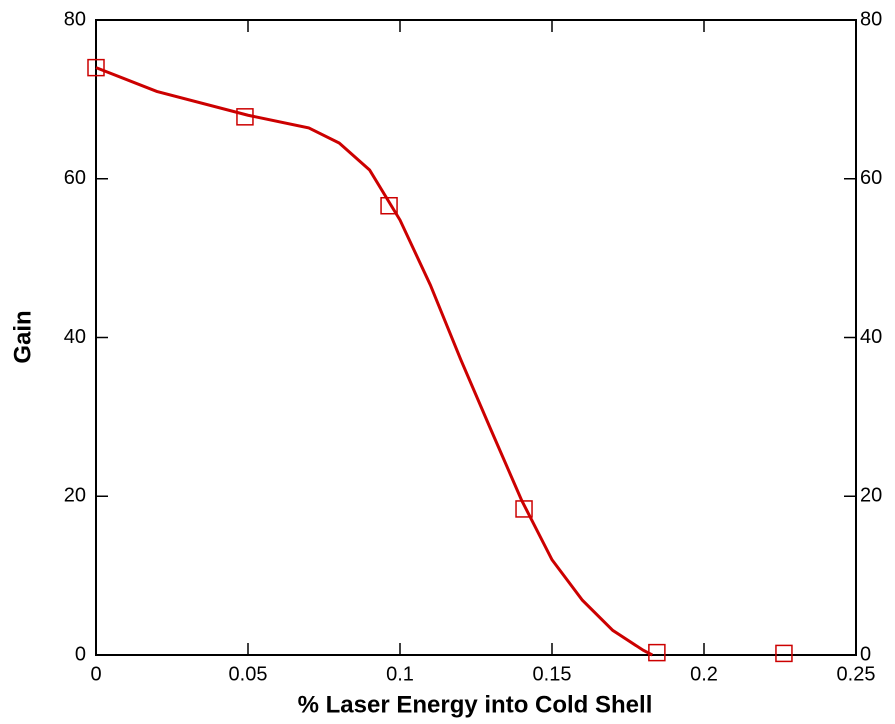 Image resolution: width=895 pixels, height=724 pixels. Describe the element at coordinates (248, 674) in the screenshot. I see `x-tick-label: 0.05` at that location.